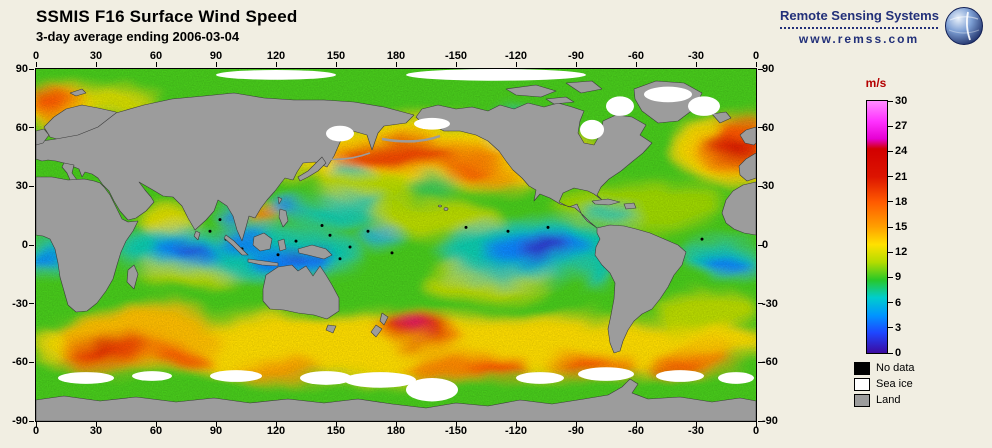 The height and width of the screenshot is (448, 992). What do you see at coordinates (901, 126) in the screenshot?
I see `colorbar-tick-label: 27` at bounding box center [901, 126].